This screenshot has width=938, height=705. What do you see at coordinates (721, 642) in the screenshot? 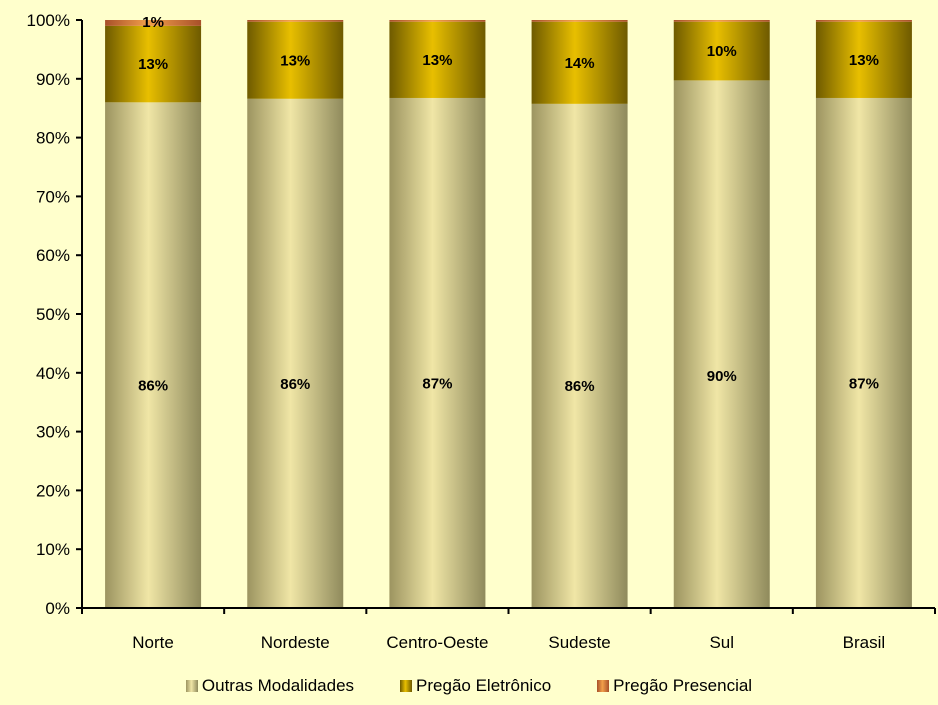
I see `x-tick-label-sul: Sul` at bounding box center [721, 642].